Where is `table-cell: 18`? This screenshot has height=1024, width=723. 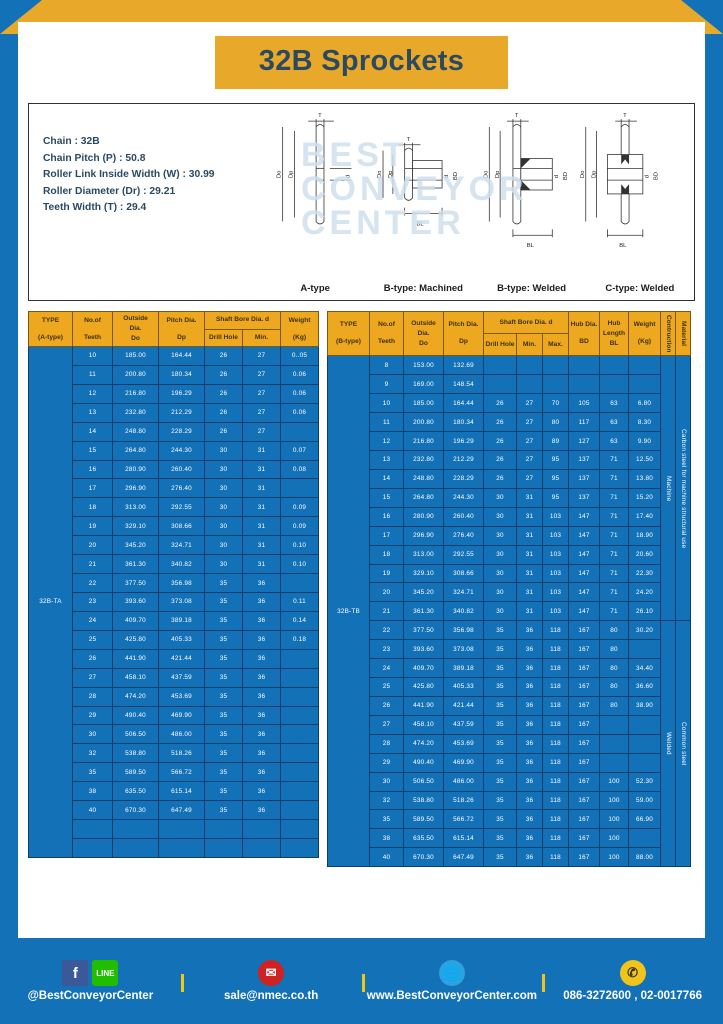 table-cell: 18 is located at coordinates (92, 507).